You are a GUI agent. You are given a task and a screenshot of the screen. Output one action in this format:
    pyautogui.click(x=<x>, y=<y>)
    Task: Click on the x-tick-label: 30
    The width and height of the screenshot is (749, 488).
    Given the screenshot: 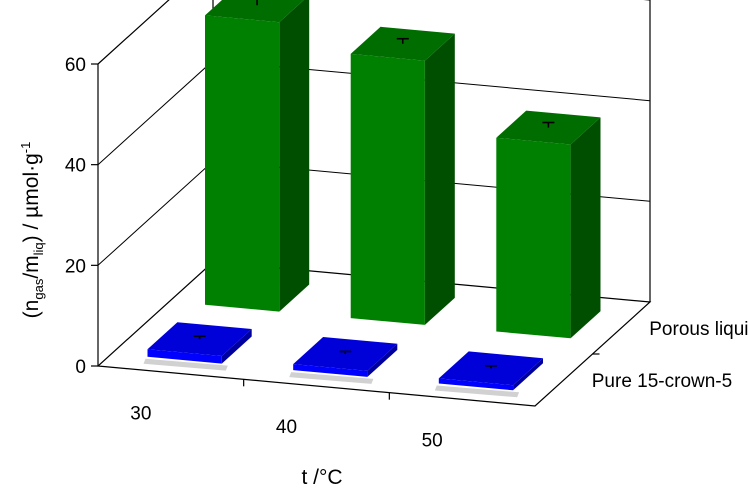 What is the action you would take?
    pyautogui.click(x=140, y=414)
    